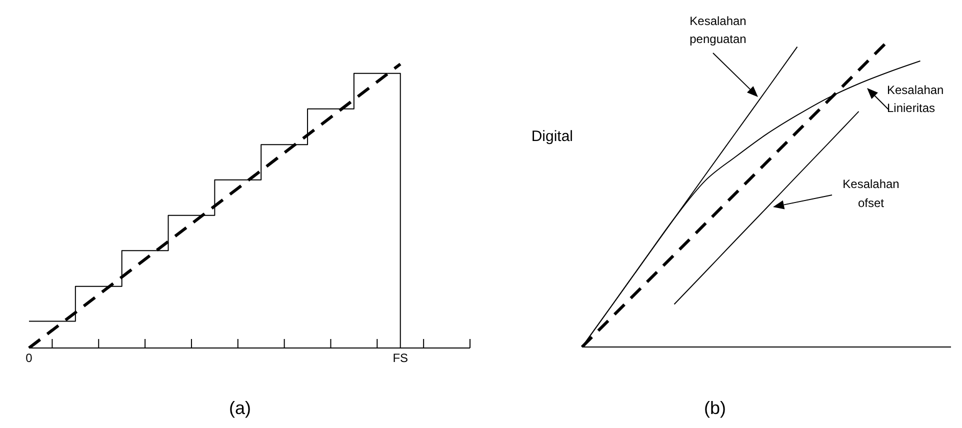 This screenshot has height=428, width=962. Describe the element at coordinates (915, 99) in the screenshot. I see `annotation: Kesalahan Linieritas` at that location.